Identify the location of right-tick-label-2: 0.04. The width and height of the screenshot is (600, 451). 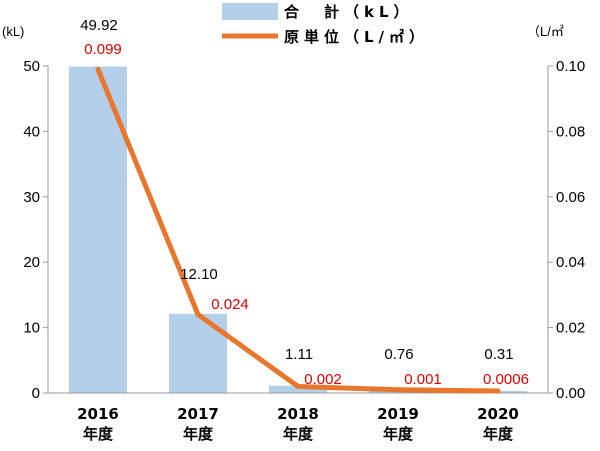
(570, 262).